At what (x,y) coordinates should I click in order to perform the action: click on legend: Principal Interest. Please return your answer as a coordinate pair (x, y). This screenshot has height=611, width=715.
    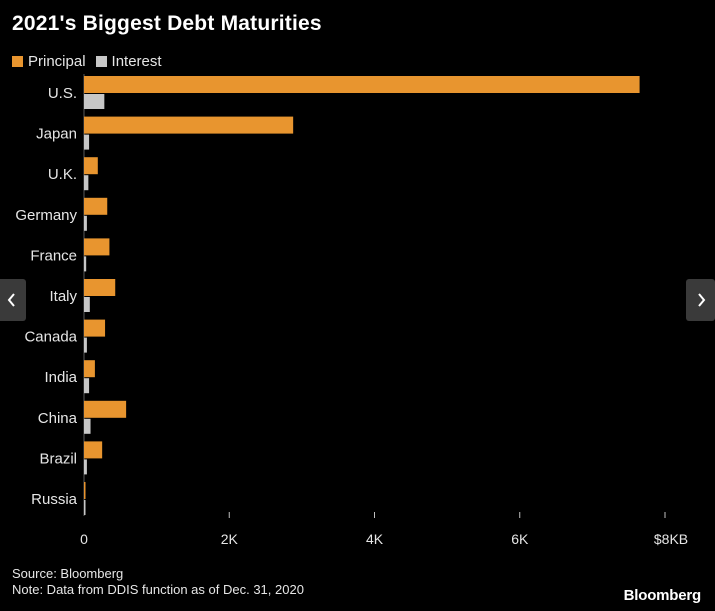
    Looking at the image, I should click on (92, 61).